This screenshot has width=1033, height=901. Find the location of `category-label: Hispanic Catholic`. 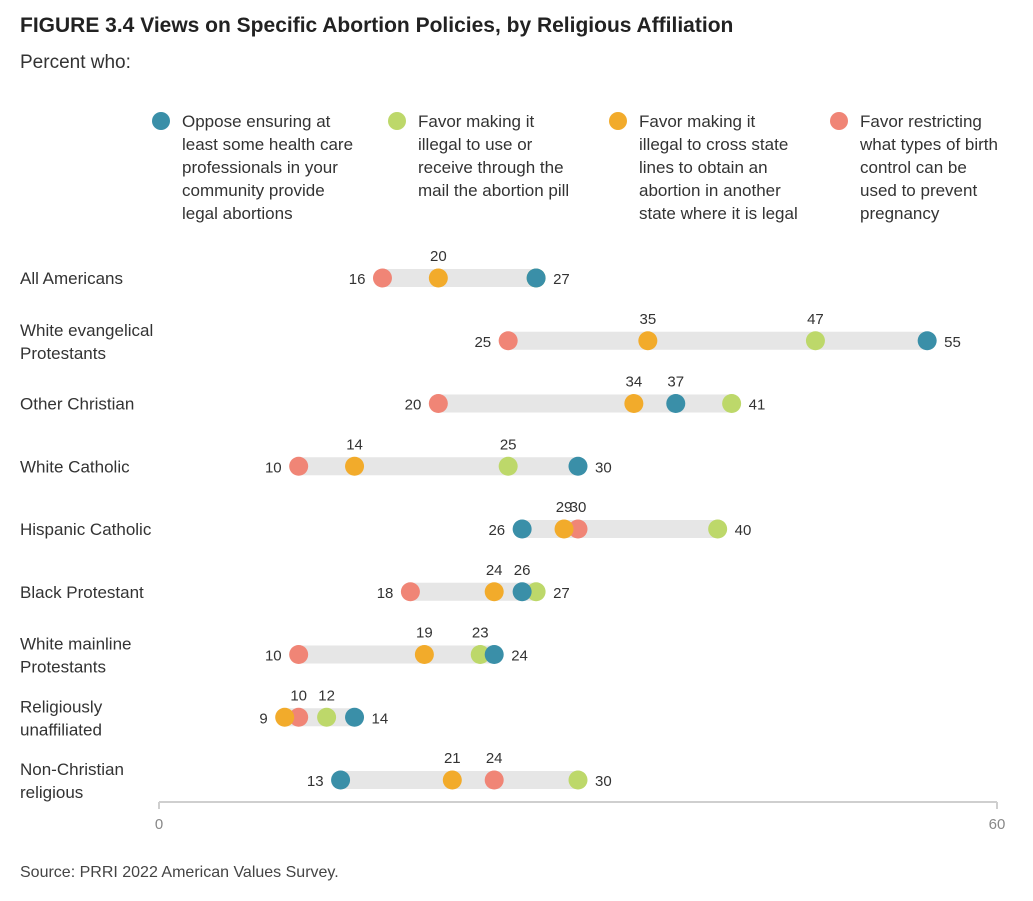

category-label: Hispanic Catholic is located at coordinates (86, 529).